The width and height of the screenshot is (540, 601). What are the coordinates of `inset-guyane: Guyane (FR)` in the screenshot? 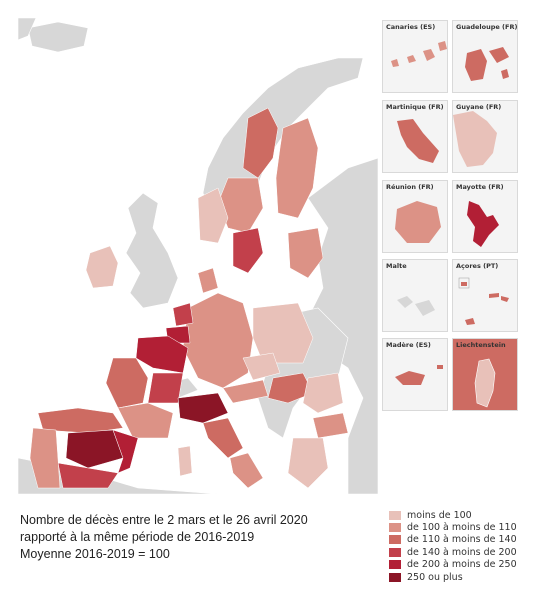 It's located at (485, 136).